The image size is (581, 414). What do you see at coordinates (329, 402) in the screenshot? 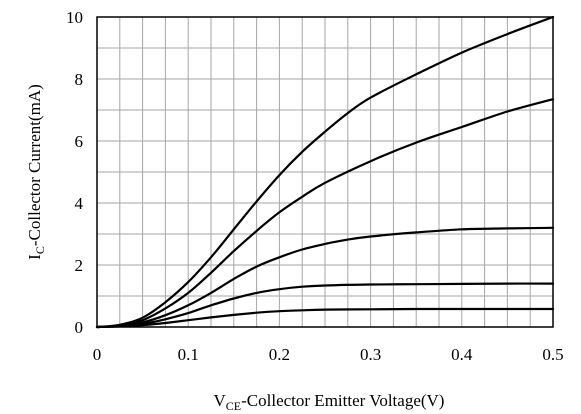
I see `x-axis-label: VCE-Collector Emitter Voltage(V)` at bounding box center [329, 402].